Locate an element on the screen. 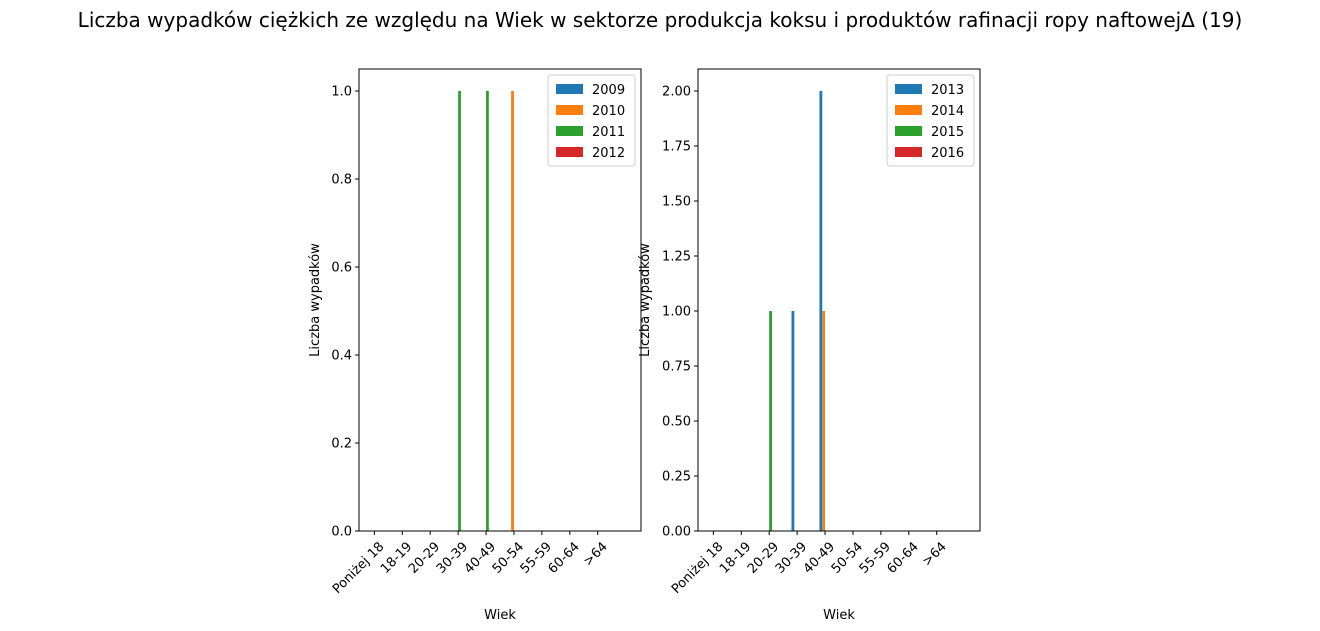  legend-label: 2015 is located at coordinates (947, 132).